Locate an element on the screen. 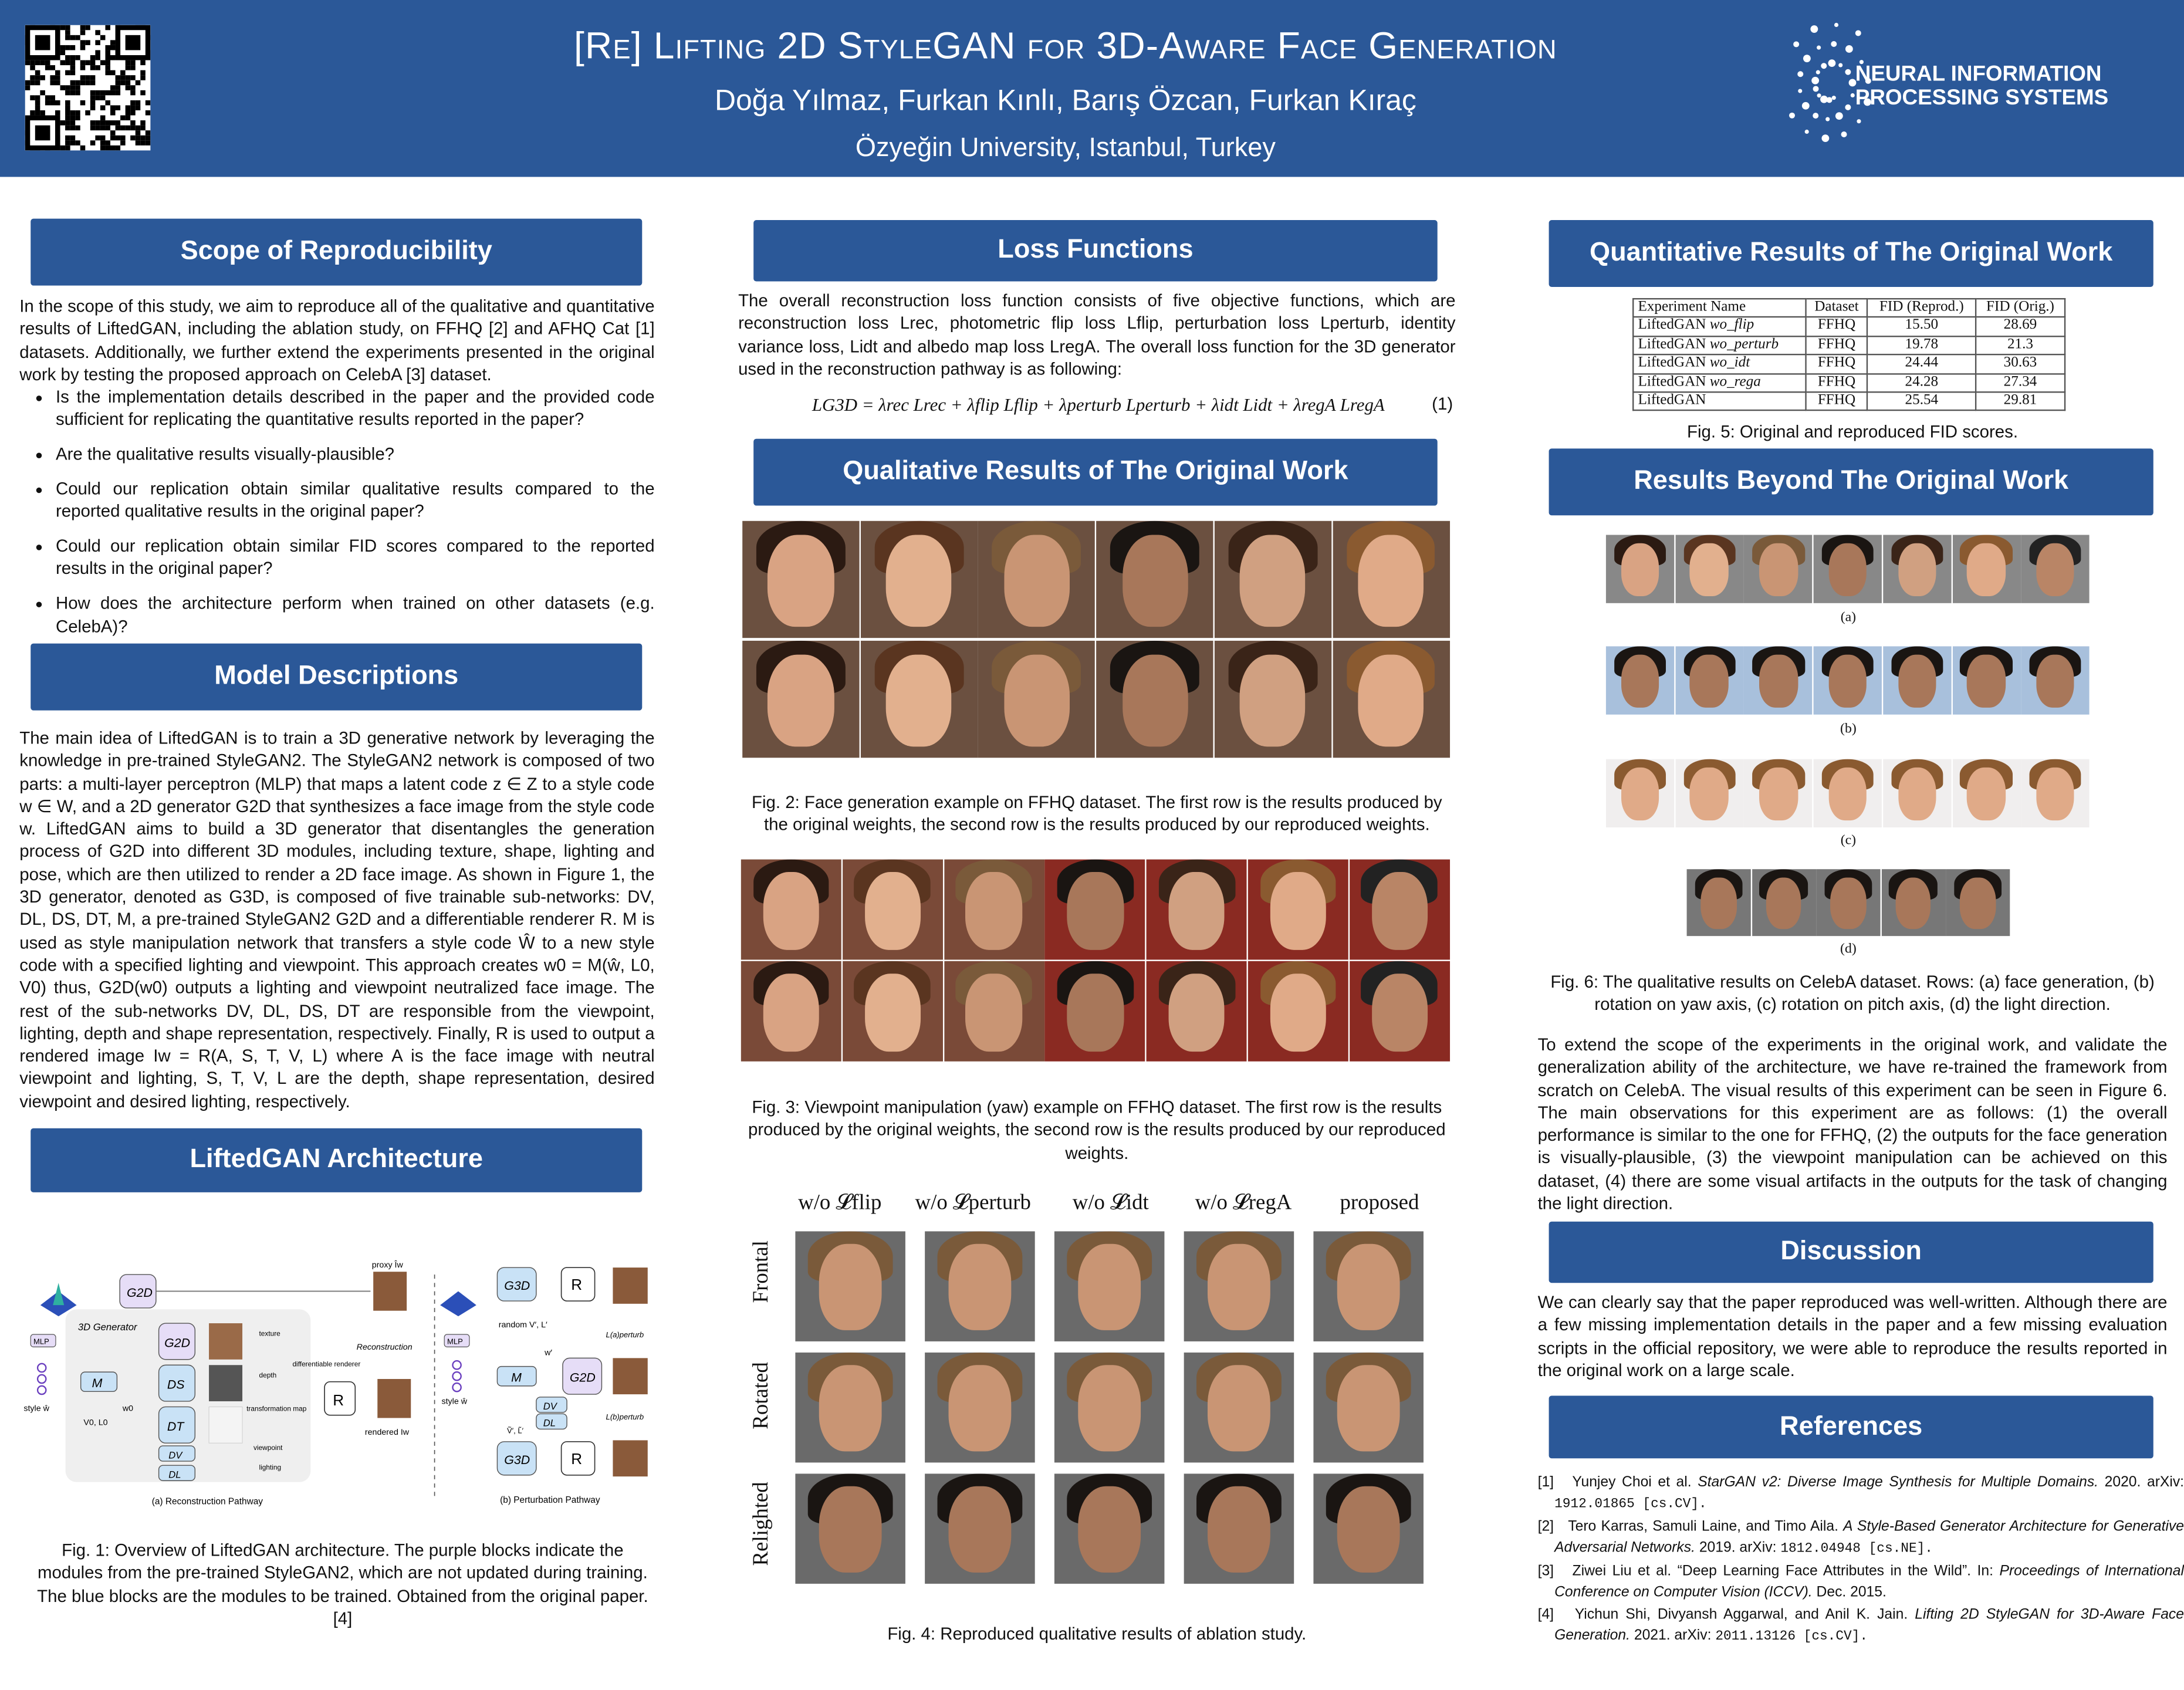 The image size is (2184, 1690). mlp-block is located at coordinates (43, 1340).